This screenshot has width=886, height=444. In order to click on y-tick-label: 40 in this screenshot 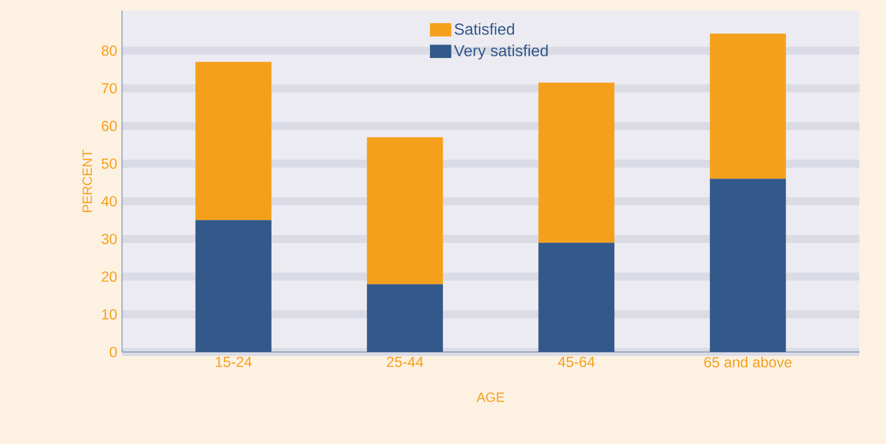, I will do `click(109, 201)`.